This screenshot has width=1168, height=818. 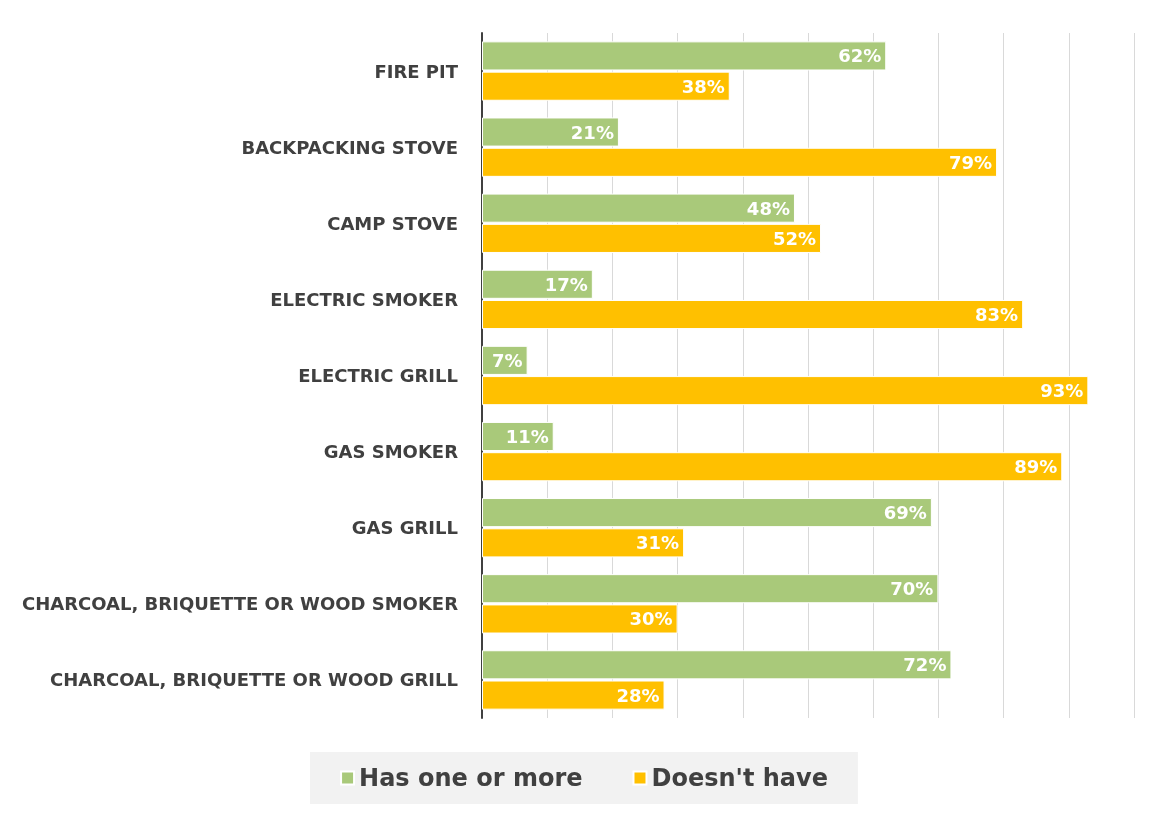 I want to click on data-label: 83%, so click(x=997, y=315).